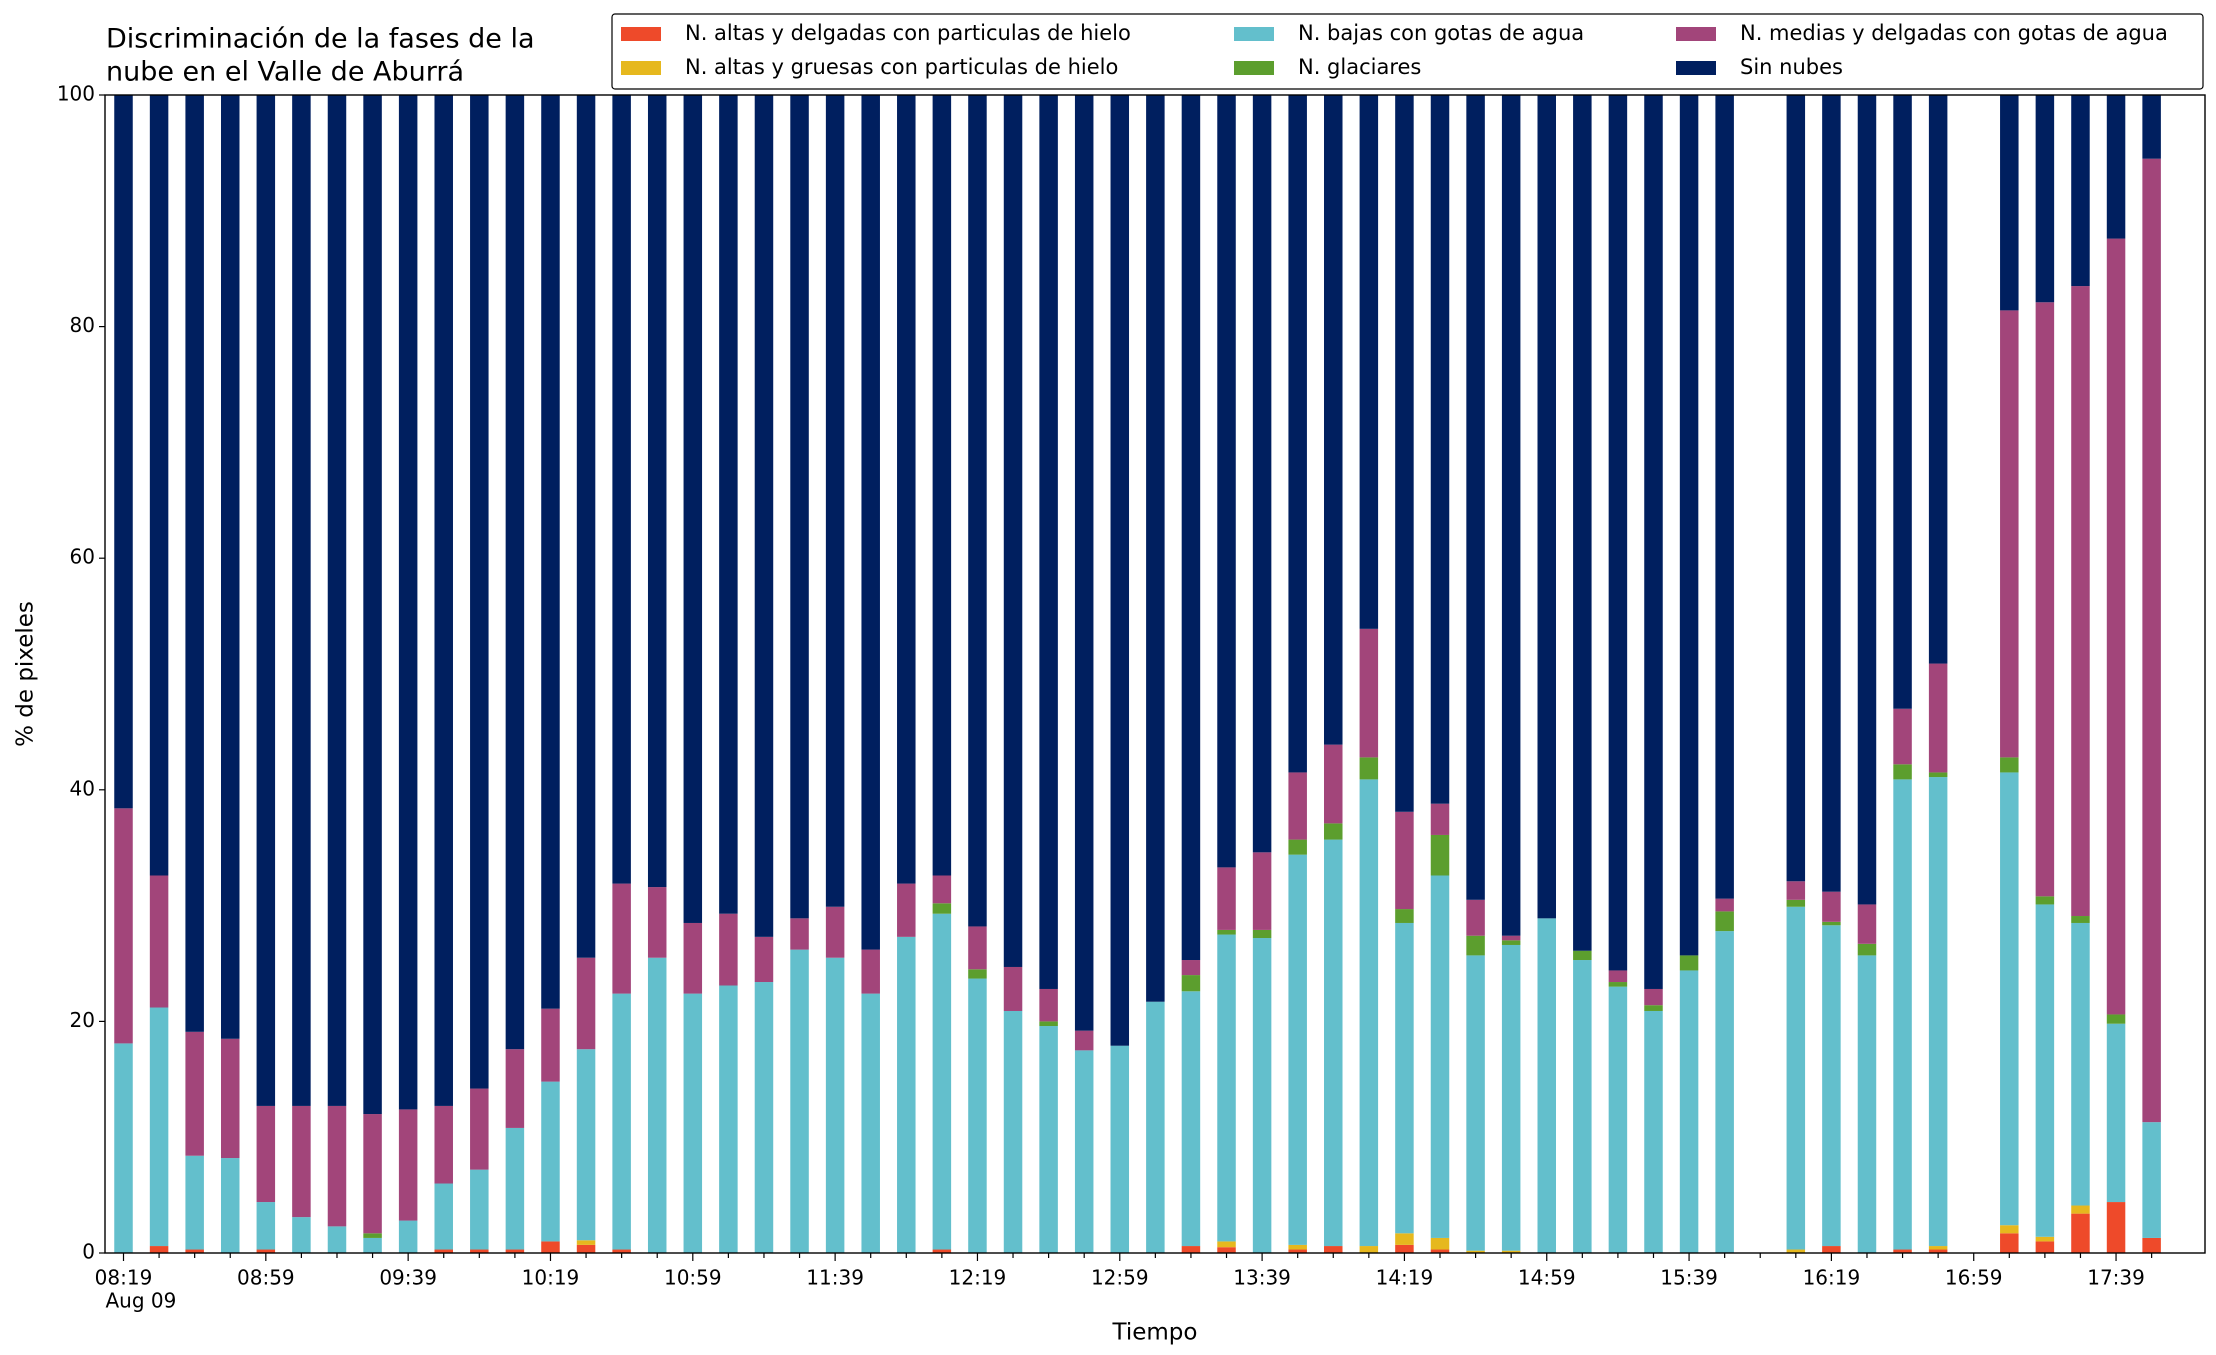 The image size is (2216, 1355). Describe the element at coordinates (141, 1301) in the screenshot. I see `x-date-label: Aug 09` at that location.